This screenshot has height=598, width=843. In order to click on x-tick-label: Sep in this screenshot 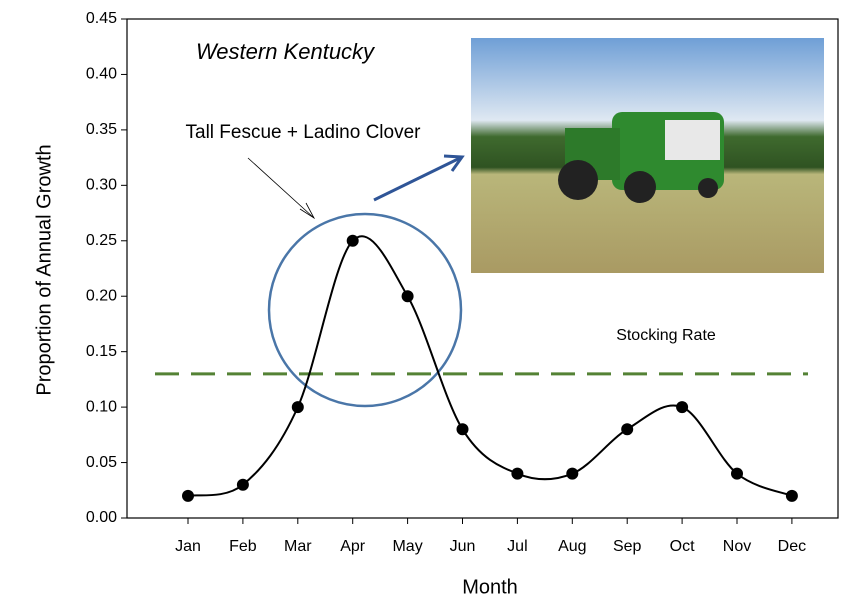, I will do `click(627, 546)`.